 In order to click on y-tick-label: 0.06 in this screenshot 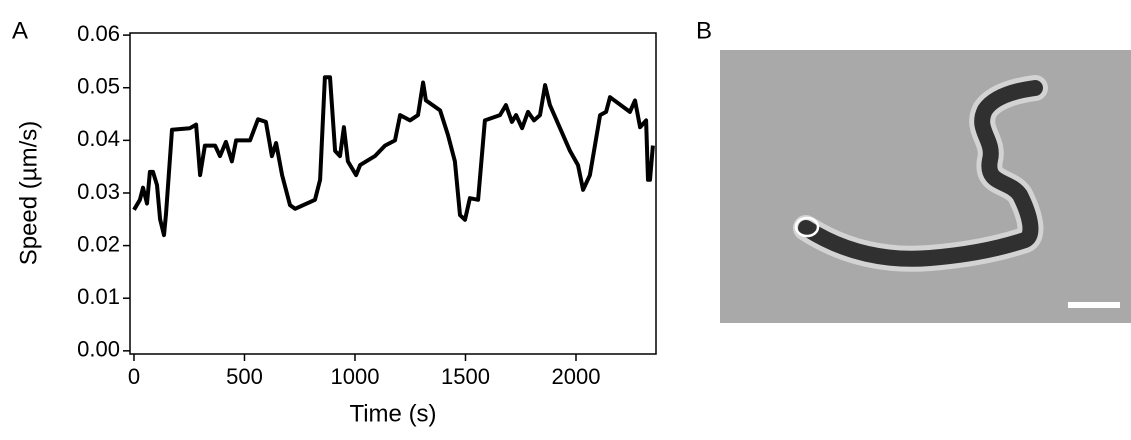, I will do `click(98, 33)`.